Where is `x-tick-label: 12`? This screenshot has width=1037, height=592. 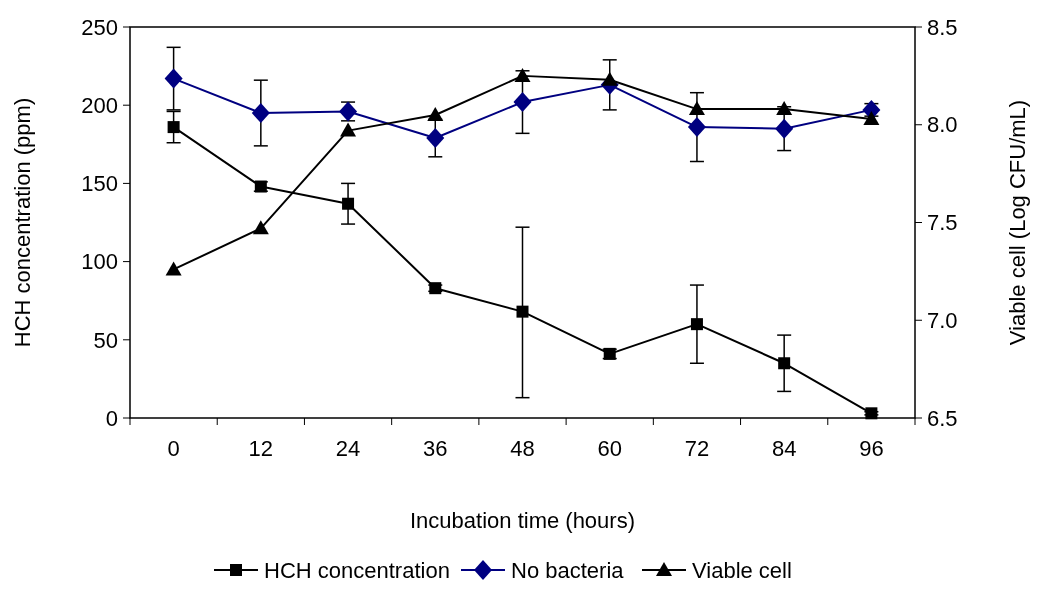
x-tick-label: 12 is located at coordinates (261, 448).